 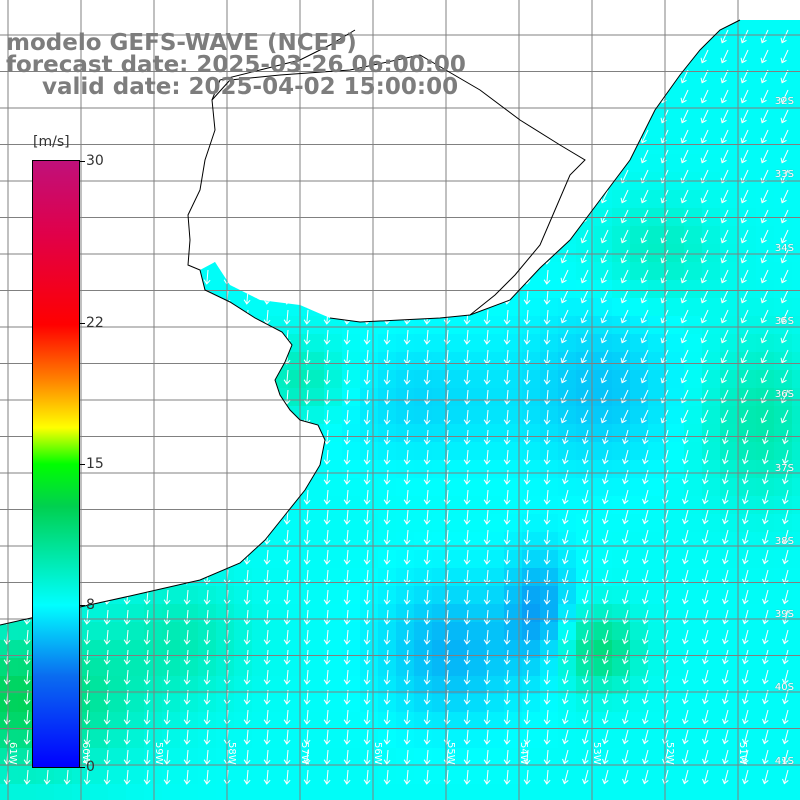 I want to click on longitude-label: 57W, so click(x=304, y=753).